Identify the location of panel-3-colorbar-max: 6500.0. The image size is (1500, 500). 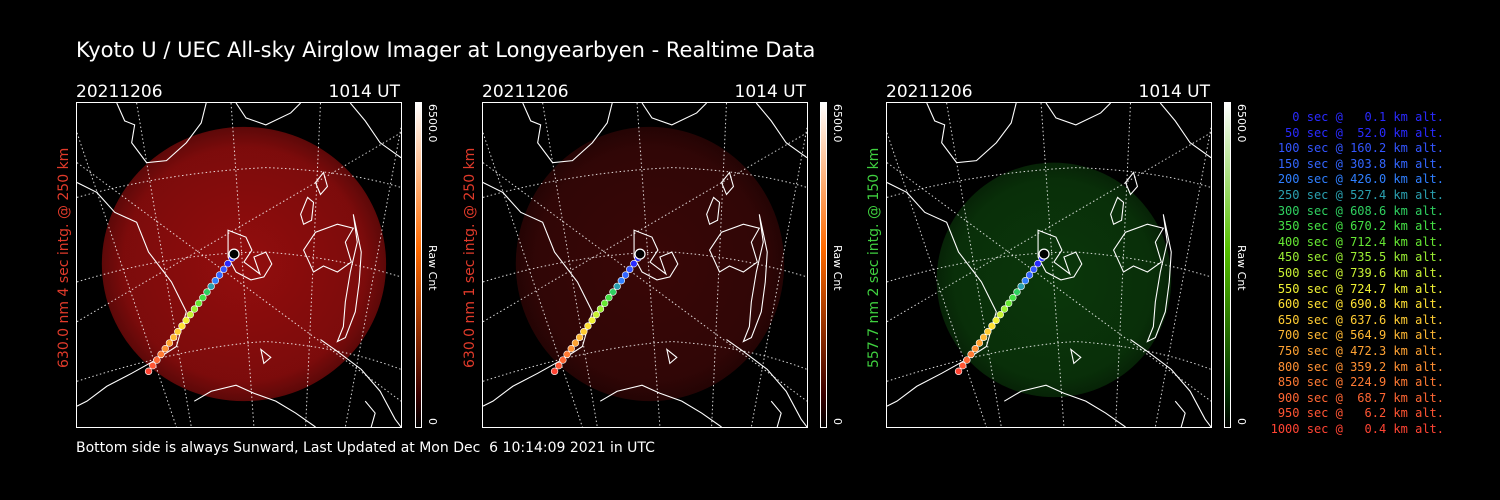
(1241, 123).